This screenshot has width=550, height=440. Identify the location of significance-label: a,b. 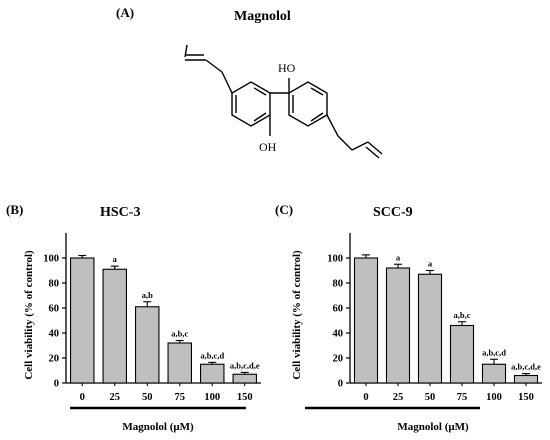
(147, 295).